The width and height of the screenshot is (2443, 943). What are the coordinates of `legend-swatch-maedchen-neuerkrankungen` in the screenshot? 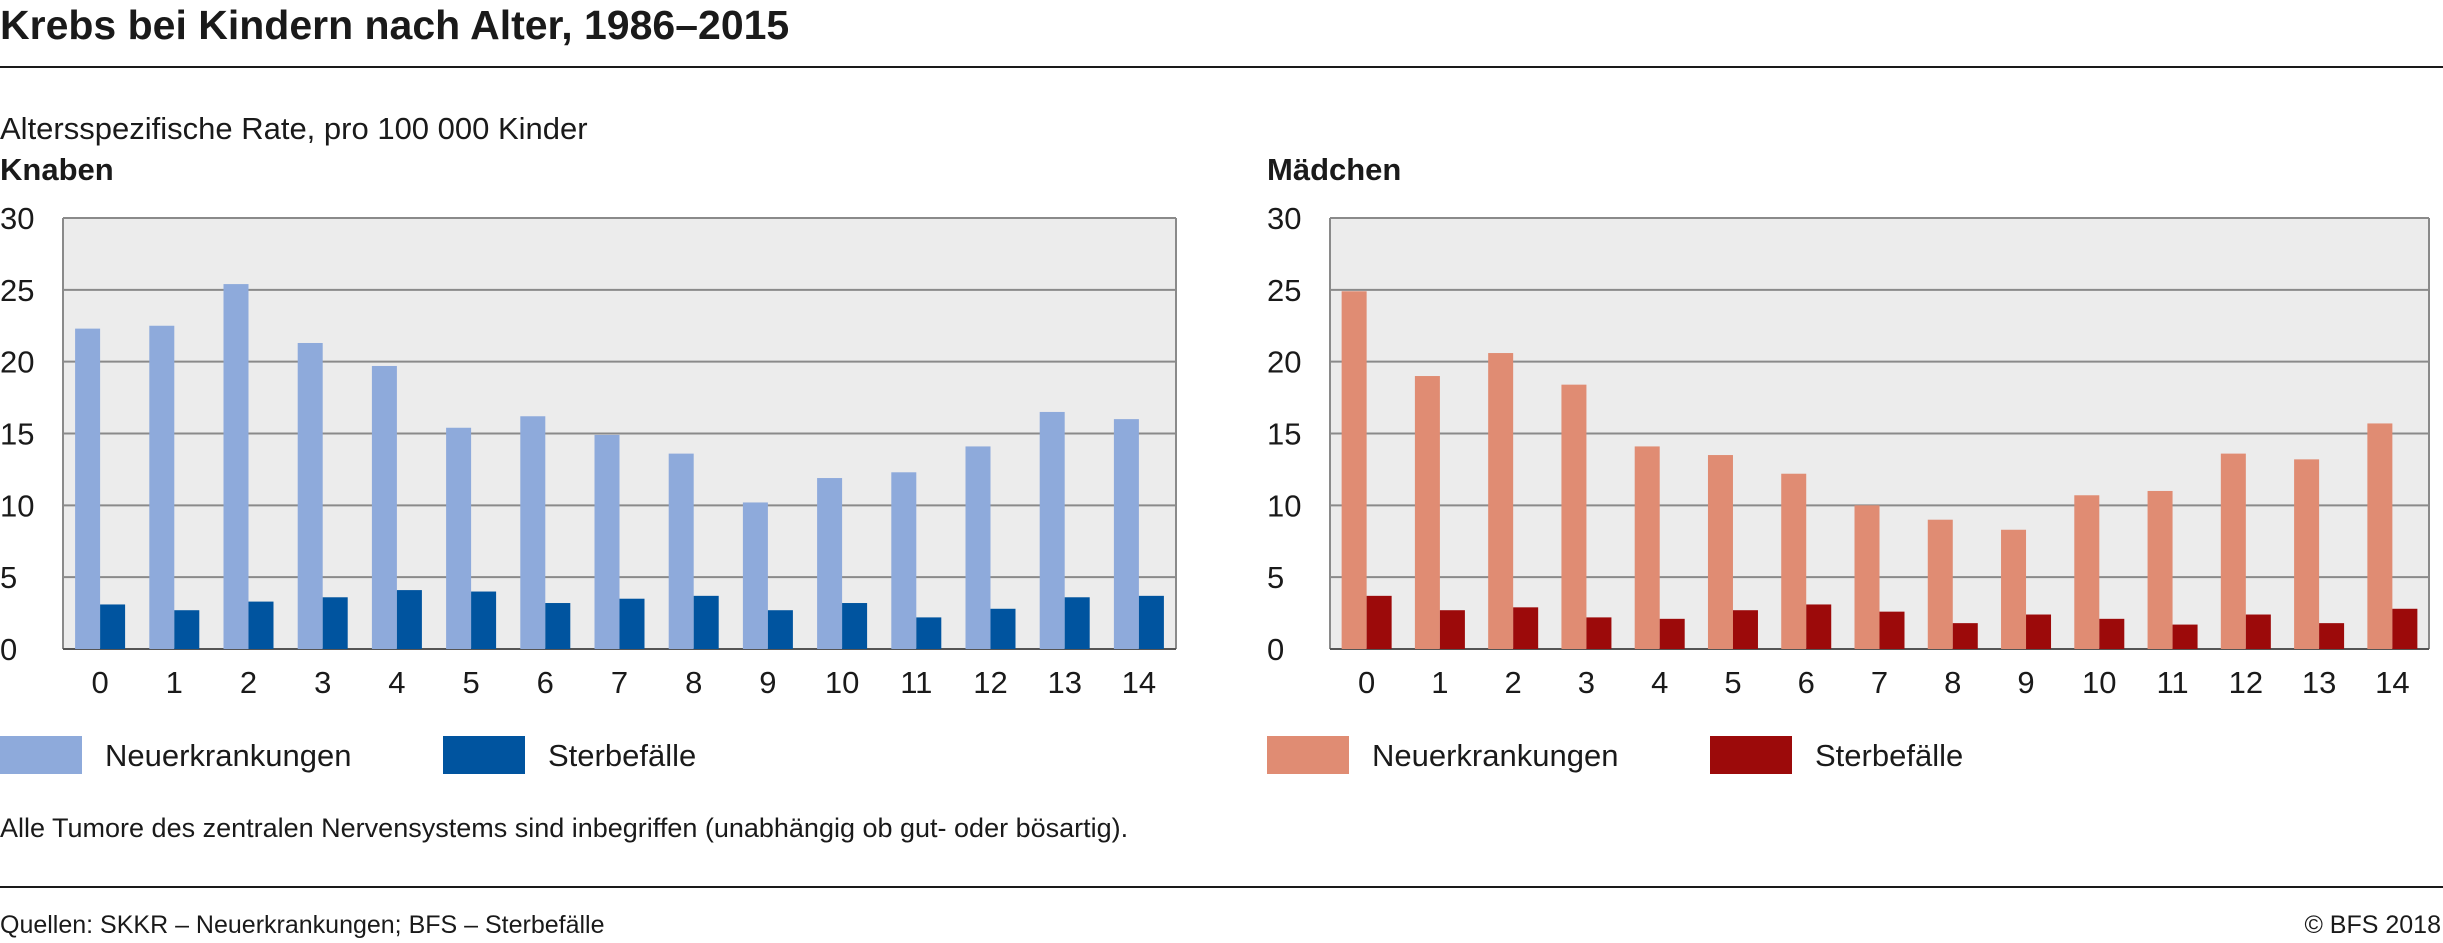 It's located at (1308, 755).